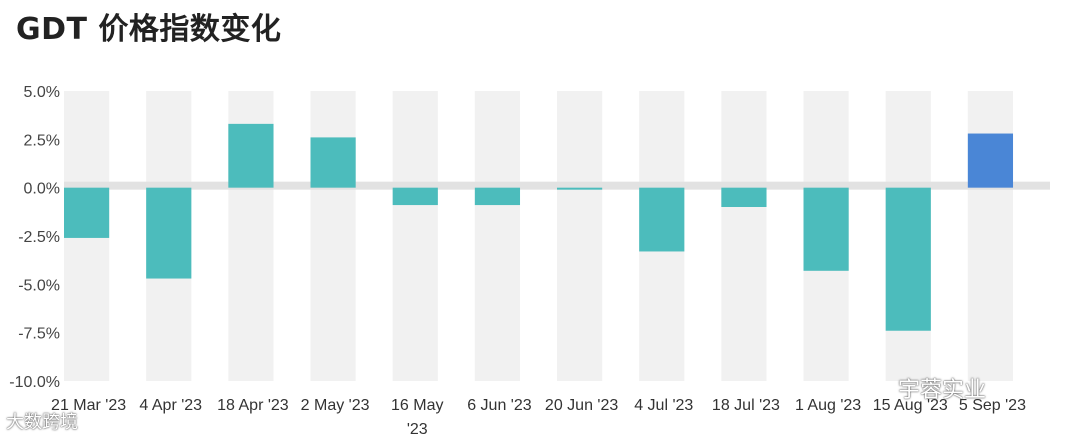 The image size is (1080, 441). What do you see at coordinates (253, 405) in the screenshot?
I see `x-tick-label: 18 Apr '23` at bounding box center [253, 405].